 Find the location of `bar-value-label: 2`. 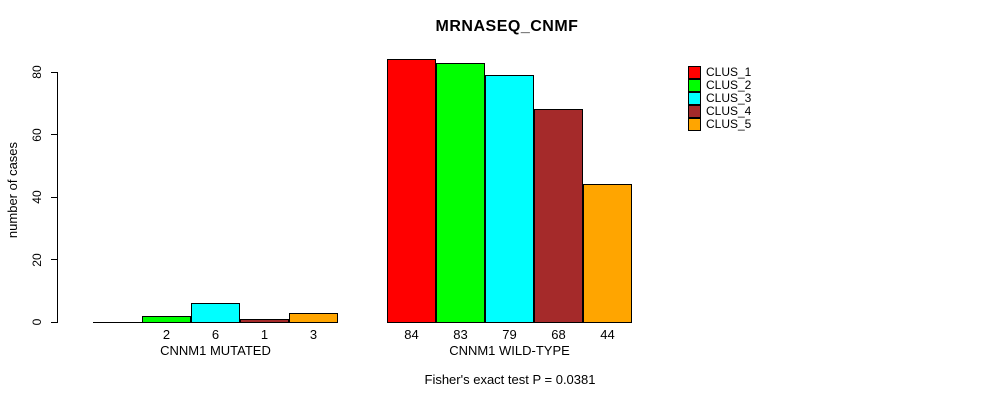

bar-value-label: 2 is located at coordinates (166, 334).